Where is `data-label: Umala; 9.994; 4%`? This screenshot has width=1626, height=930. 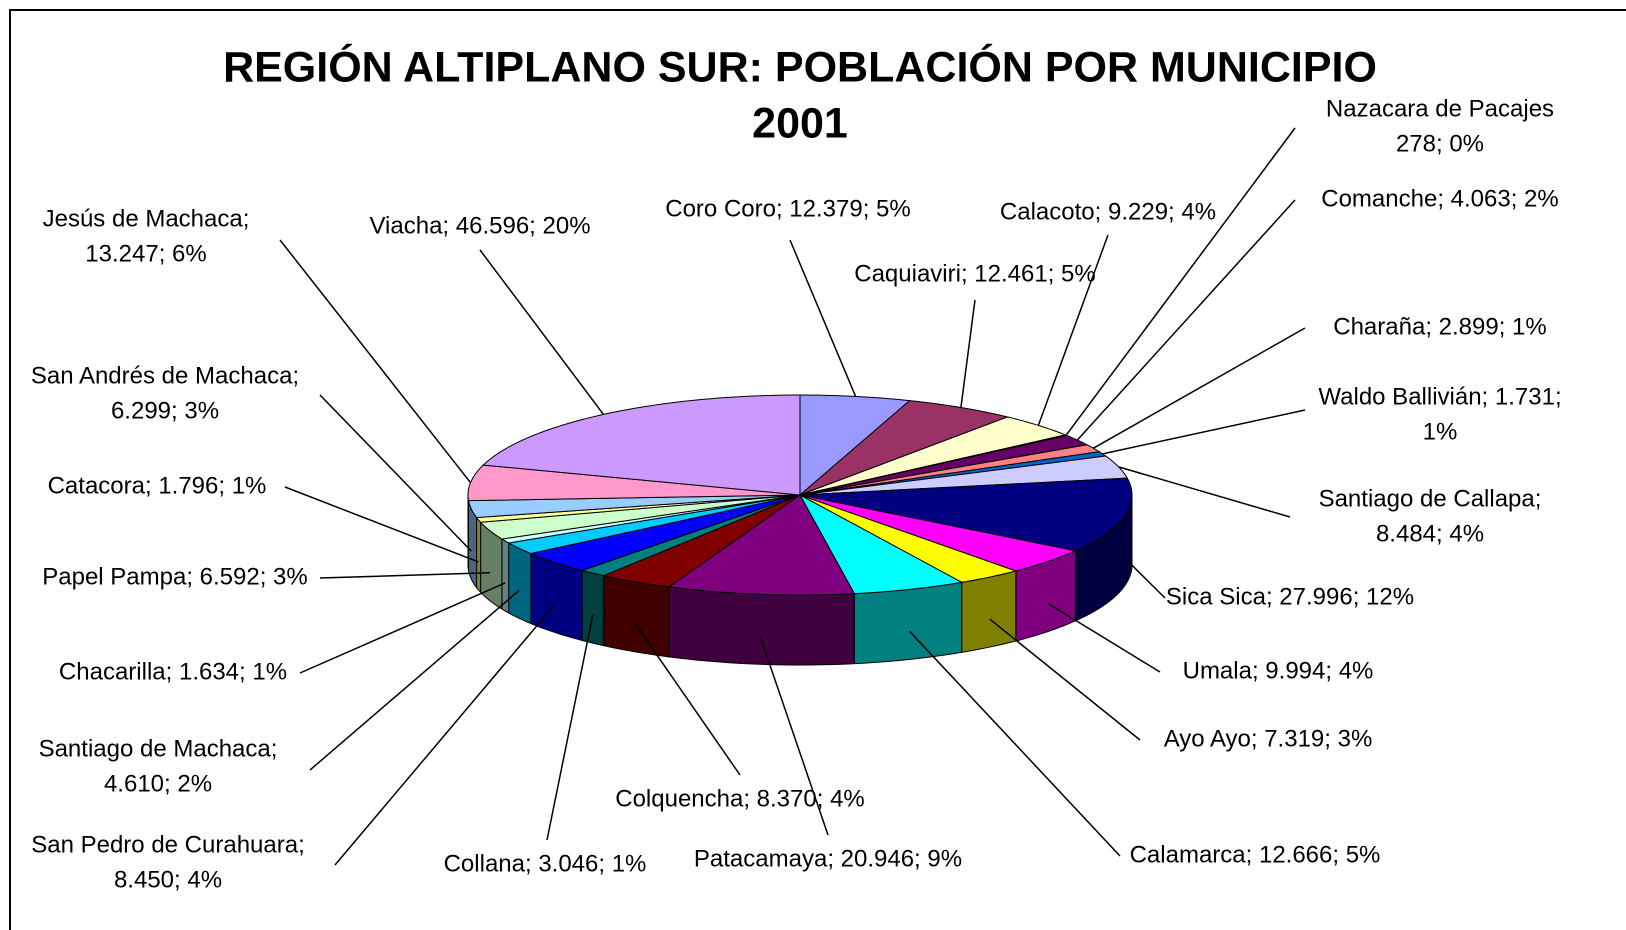
data-label: Umala; 9.994; 4% is located at coordinates (1278, 670).